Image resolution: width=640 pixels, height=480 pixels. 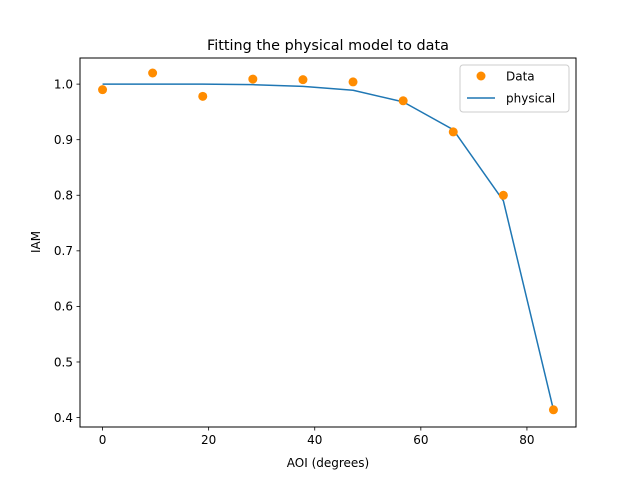 What do you see at coordinates (314, 440) in the screenshot?
I see `x-tick-label: 40` at bounding box center [314, 440].